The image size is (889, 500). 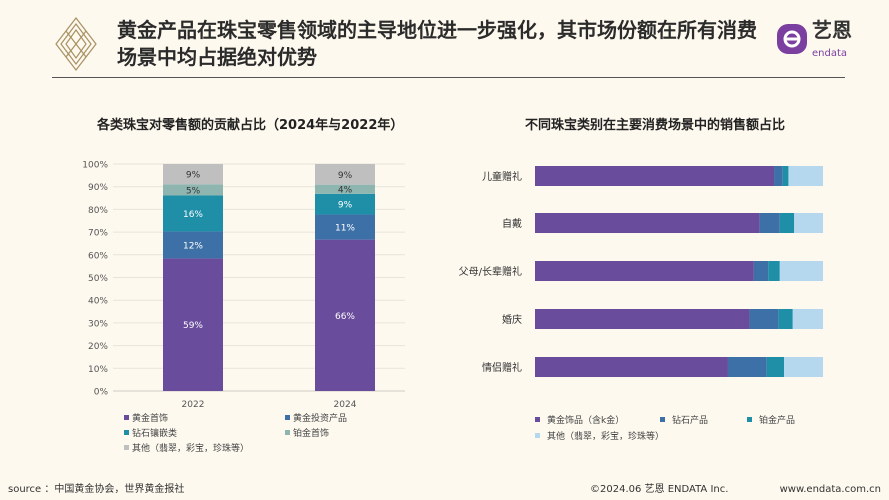 I want to click on data-label: 5%, so click(x=193, y=191).